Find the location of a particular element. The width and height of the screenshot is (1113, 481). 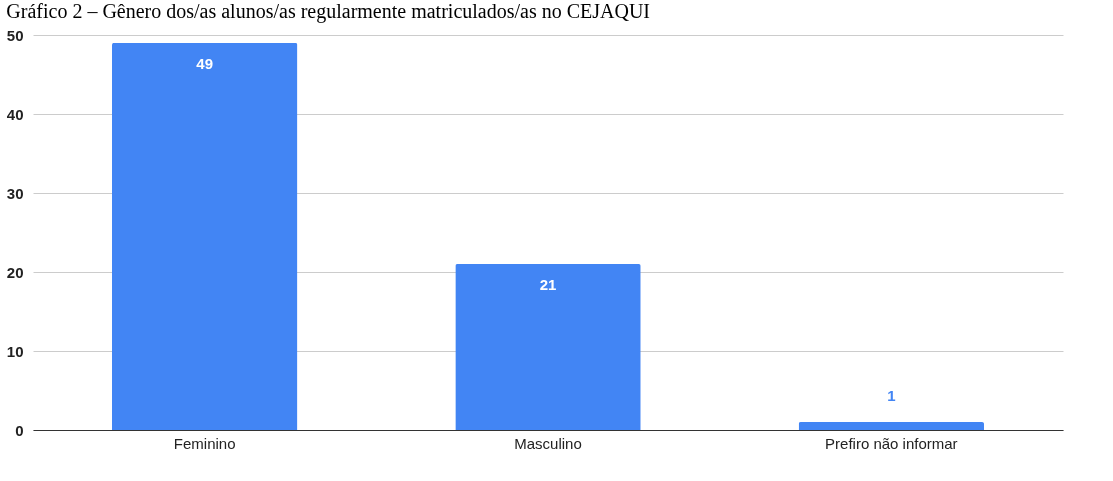

data-label: 21 is located at coordinates (548, 285).